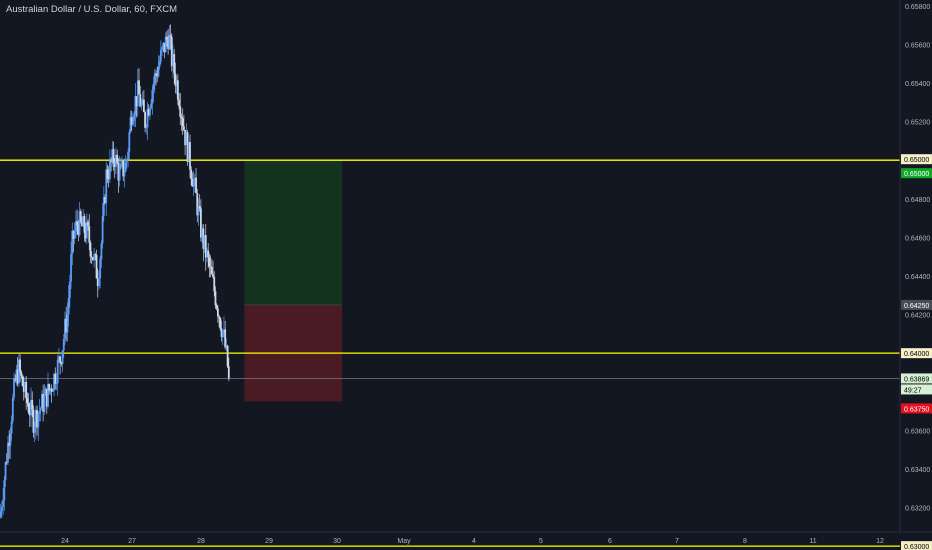  What do you see at coordinates (917, 277) in the screenshot?
I see `price-tick-label: 0.64400` at bounding box center [917, 277].